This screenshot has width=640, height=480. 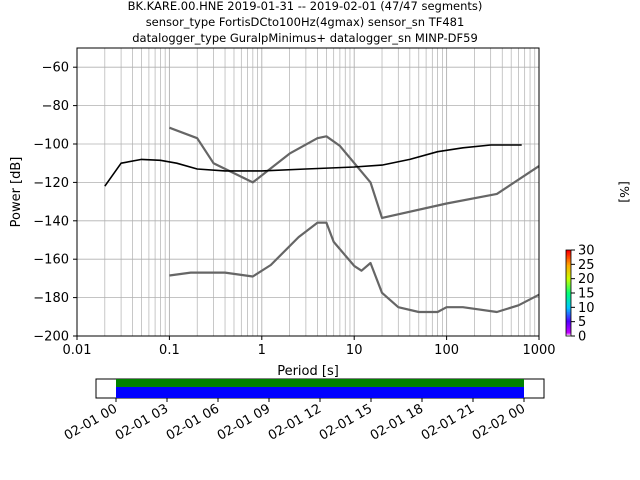 What do you see at coordinates (51, 145) in the screenshot?
I see `y-tick-label: −100` at bounding box center [51, 145].